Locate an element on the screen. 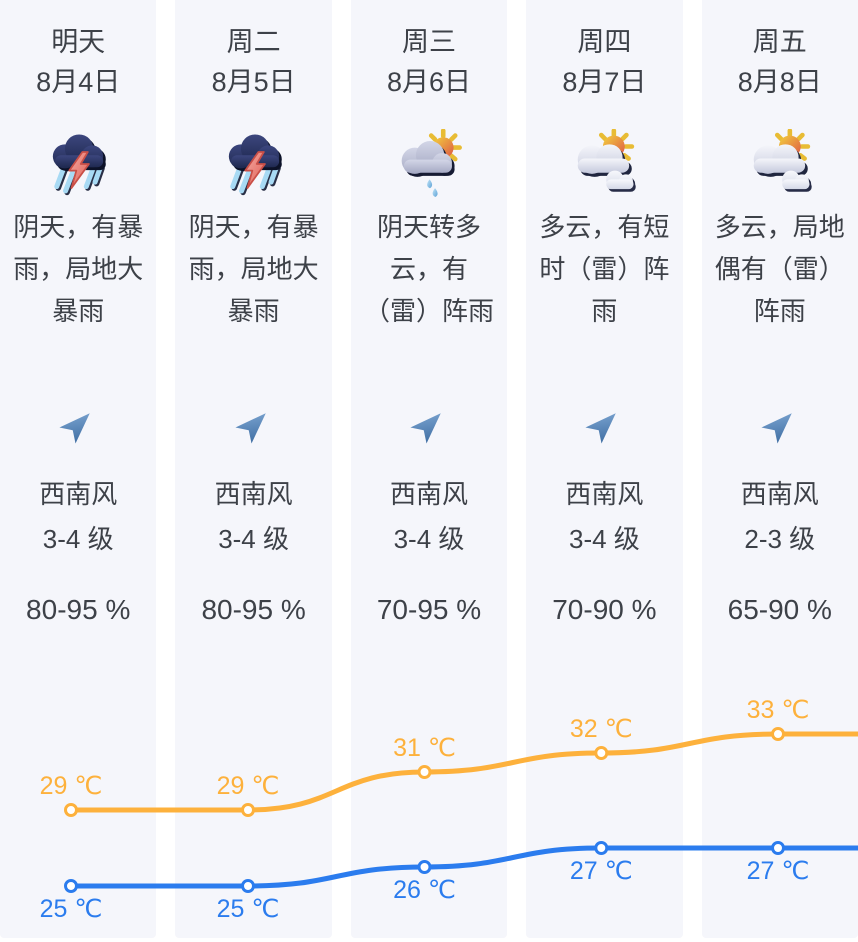  weather-description: 多云，有短 时（雷）阵 雨 is located at coordinates (604, 269).